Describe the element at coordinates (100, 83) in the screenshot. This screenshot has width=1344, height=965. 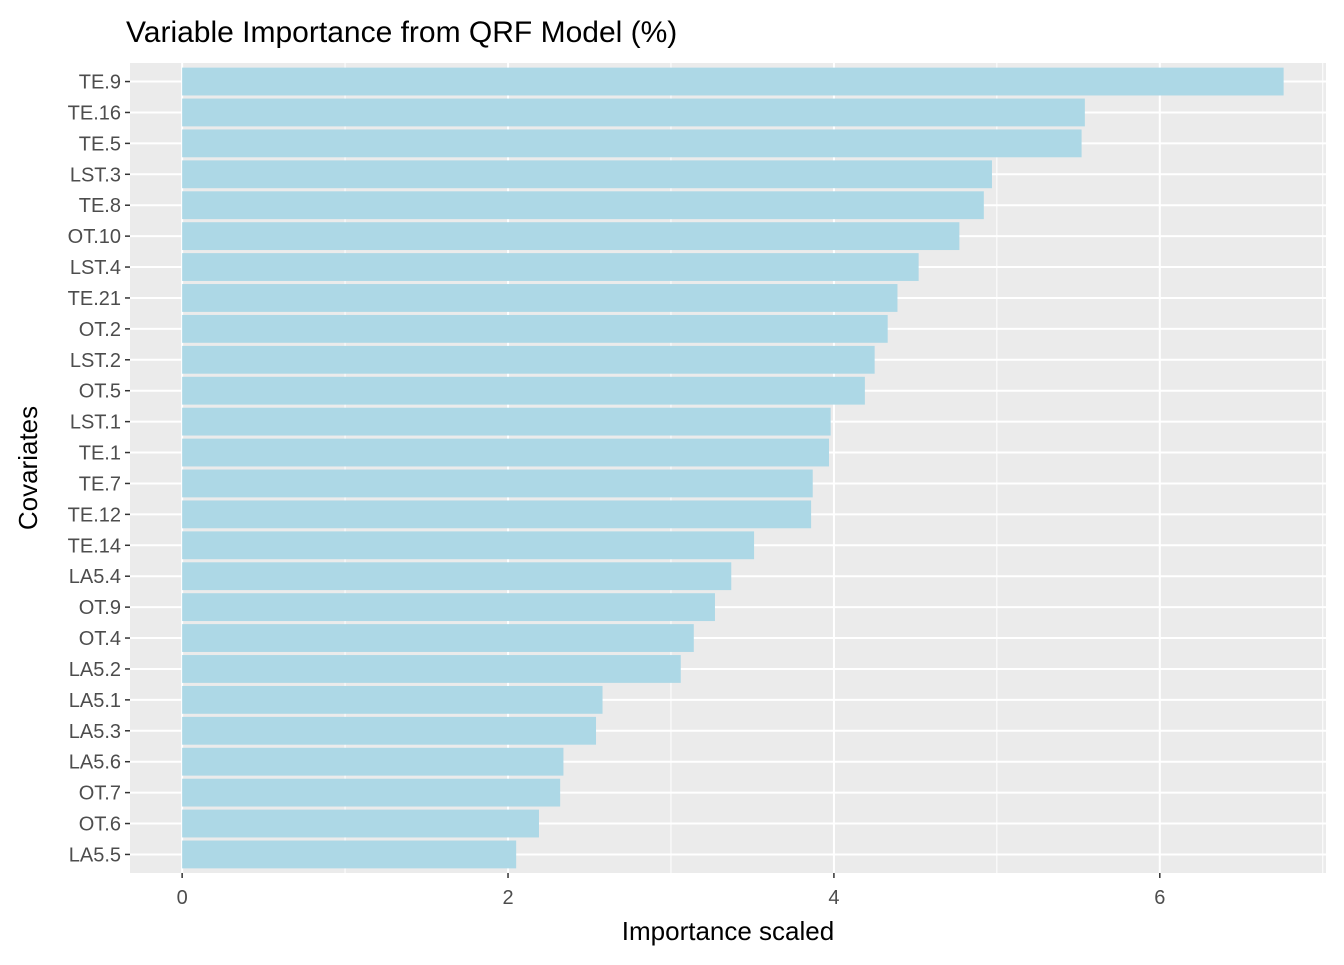
I see `y-tick-label: TE.9` at that location.